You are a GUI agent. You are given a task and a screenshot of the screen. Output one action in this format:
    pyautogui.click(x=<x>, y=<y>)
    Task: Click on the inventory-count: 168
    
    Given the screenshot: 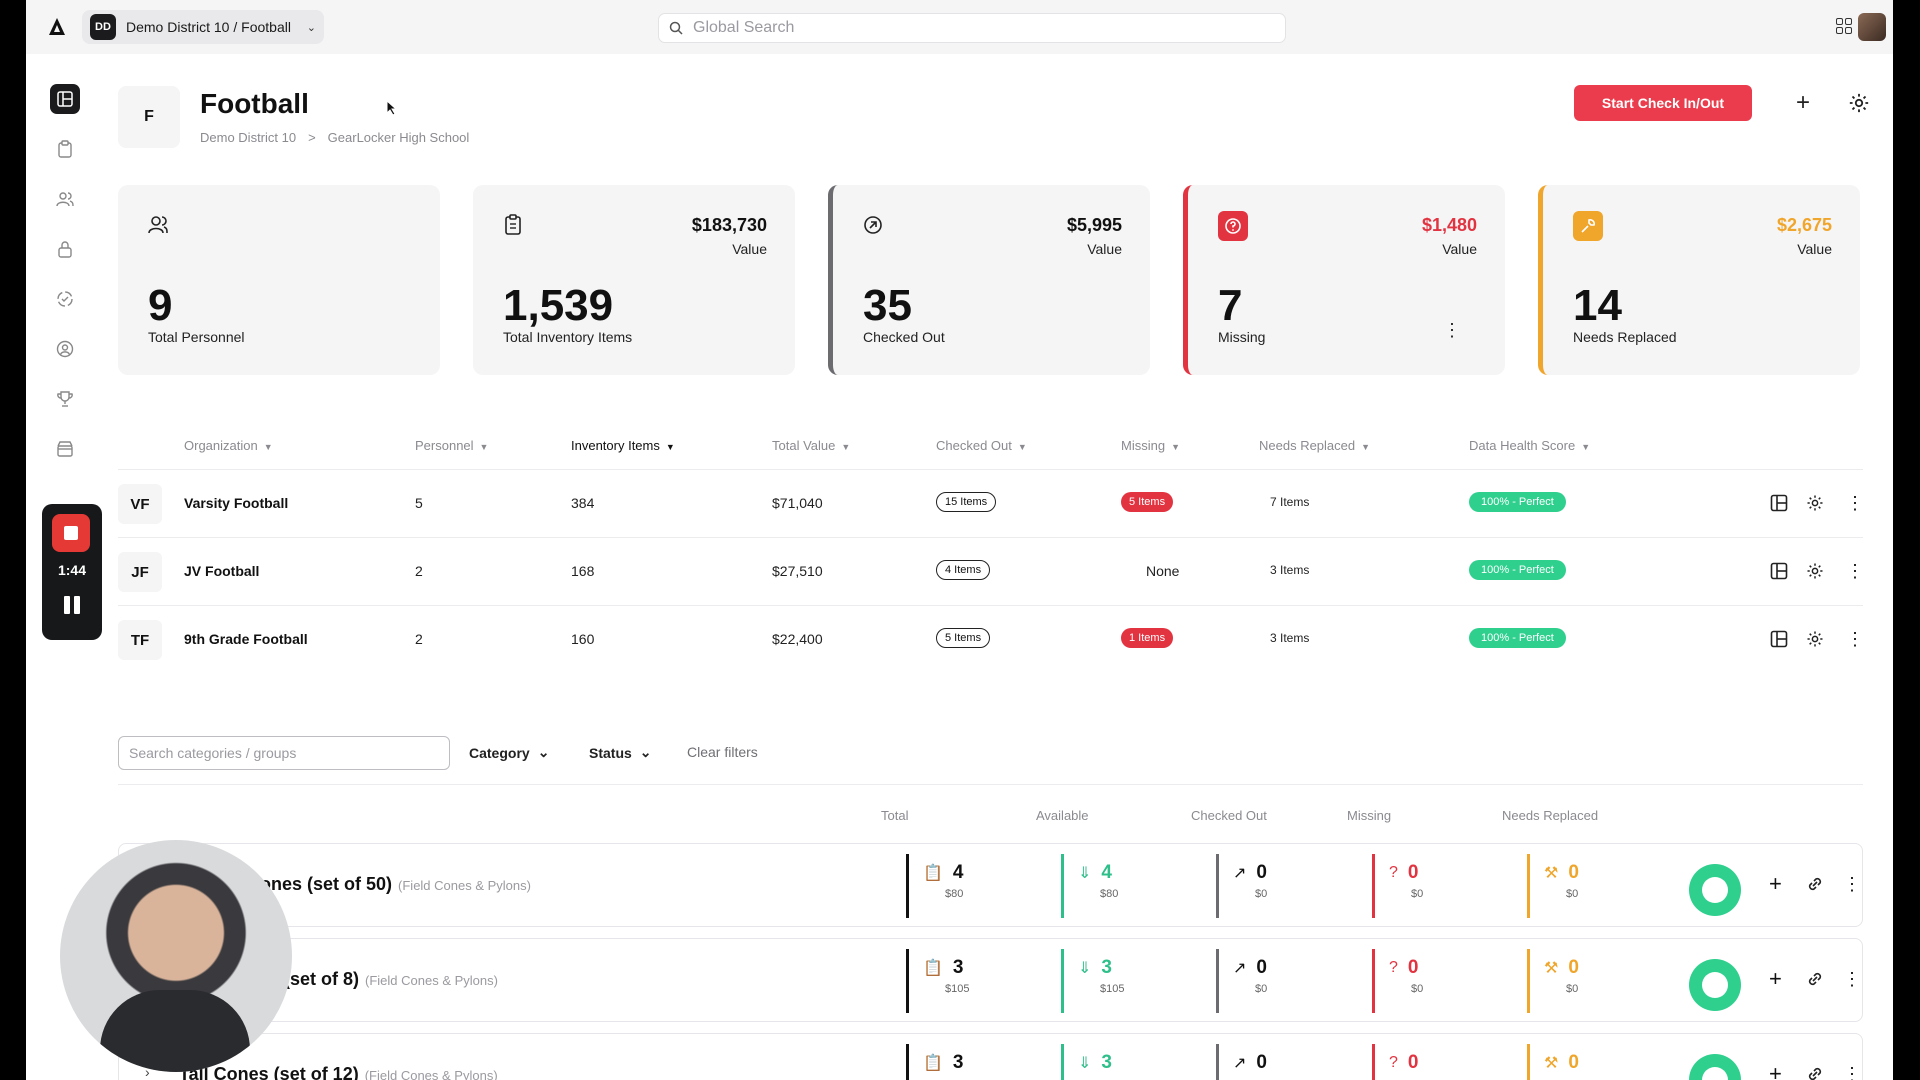 What is the action you would take?
    pyautogui.click(x=583, y=571)
    